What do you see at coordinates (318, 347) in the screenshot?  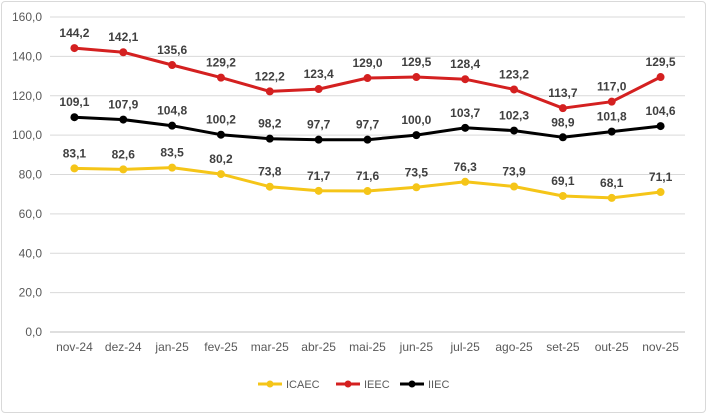 I see `x-tick-label: abr-25` at bounding box center [318, 347].